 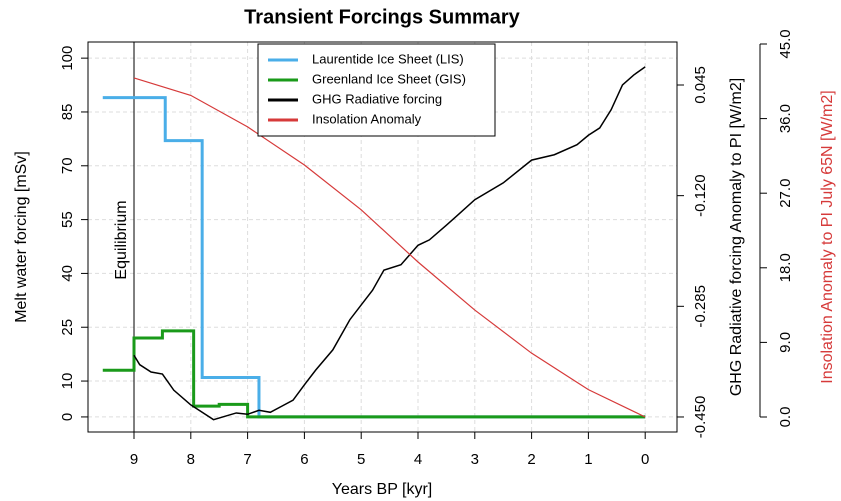 I want to click on y3-axis-label: Insolation Anomaly to PI July 65N [W/m2], so click(x=827, y=236).